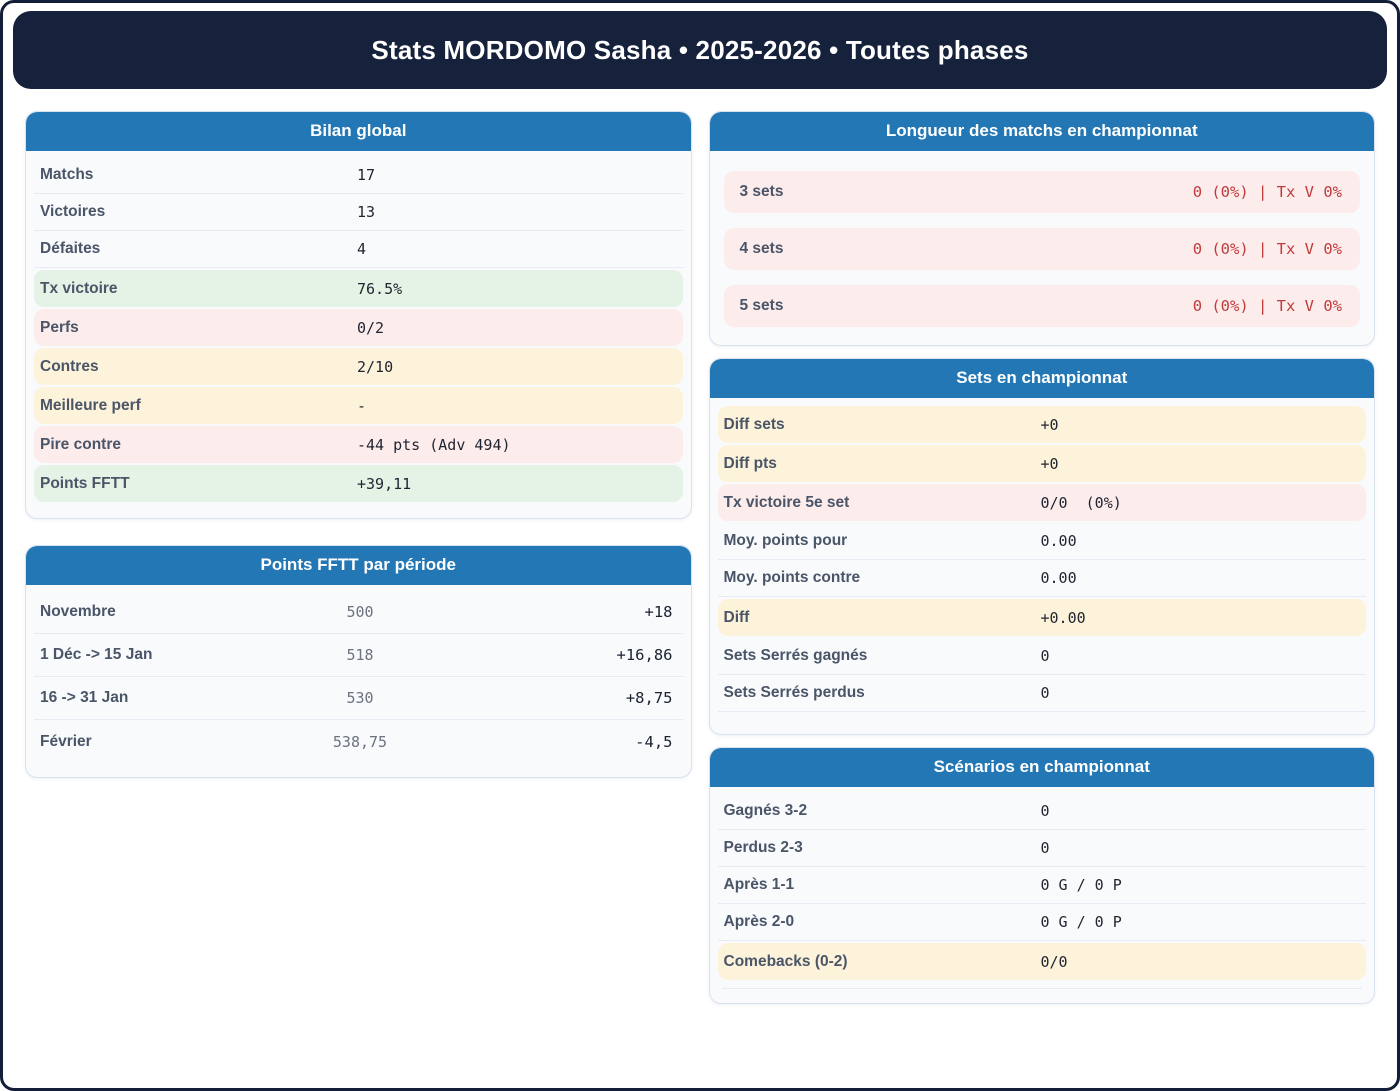 The width and height of the screenshot is (1400, 1091). What do you see at coordinates (654, 741) in the screenshot?
I see `period-delta: -4,5` at bounding box center [654, 741].